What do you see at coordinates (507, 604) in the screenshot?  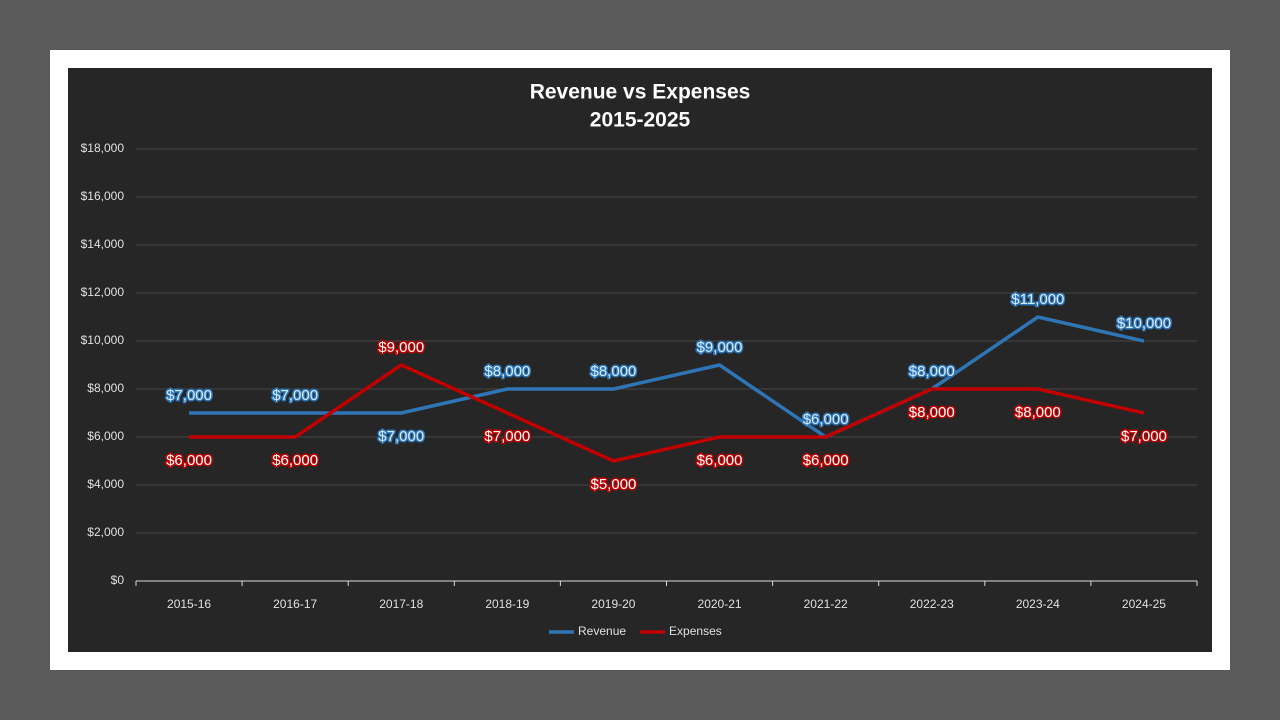 I see `x-tick-label: 2018-19` at bounding box center [507, 604].